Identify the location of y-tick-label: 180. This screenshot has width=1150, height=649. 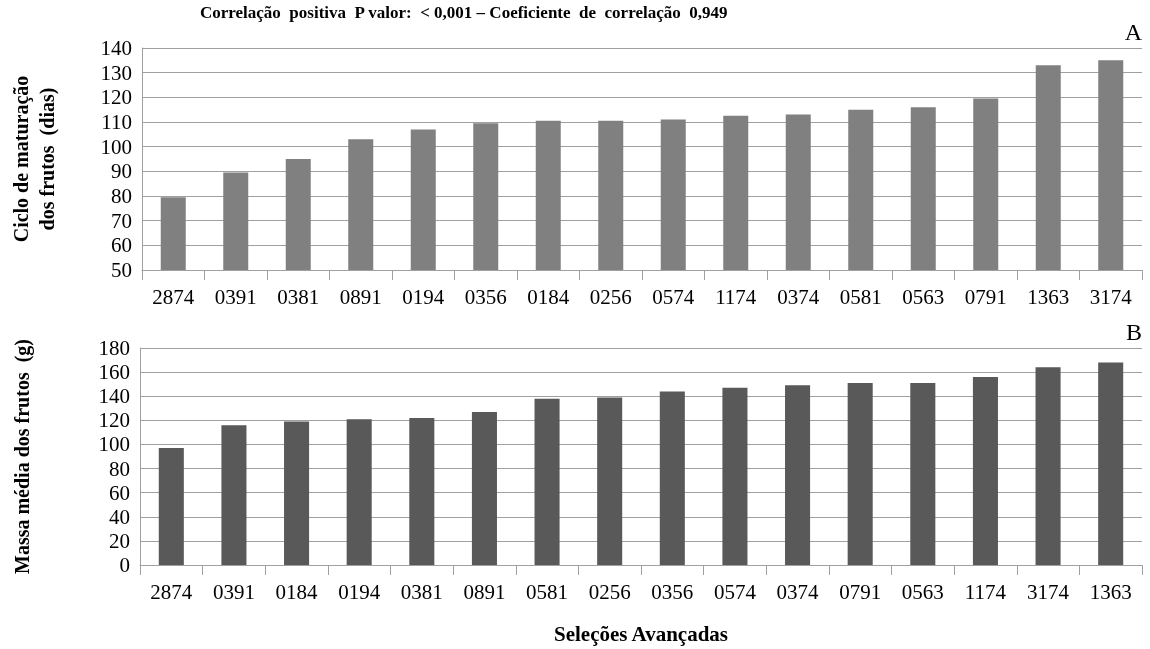
(114, 348).